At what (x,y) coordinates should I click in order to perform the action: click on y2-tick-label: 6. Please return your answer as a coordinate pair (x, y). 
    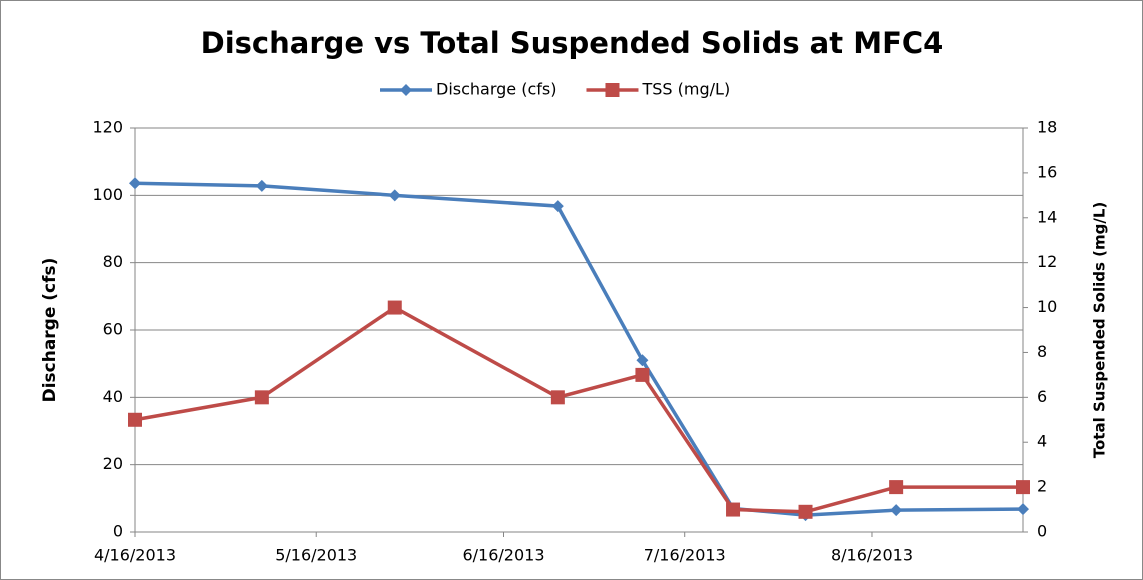
    Looking at the image, I should click on (1042, 396).